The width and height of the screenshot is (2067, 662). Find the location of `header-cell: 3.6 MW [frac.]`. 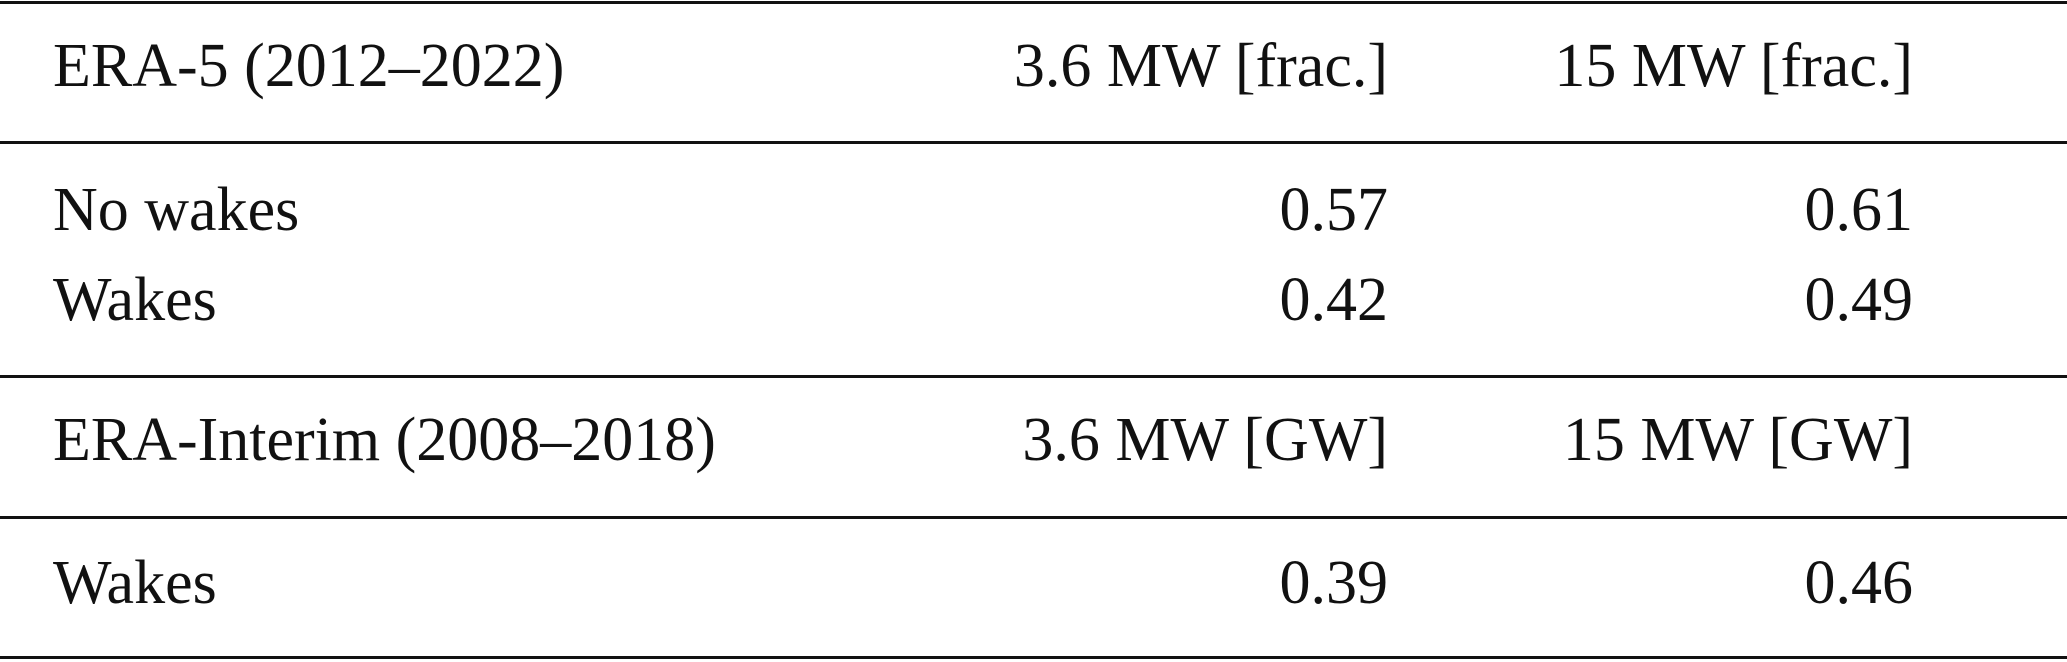

header-cell: 3.6 MW [frac.] is located at coordinates (1200, 66).